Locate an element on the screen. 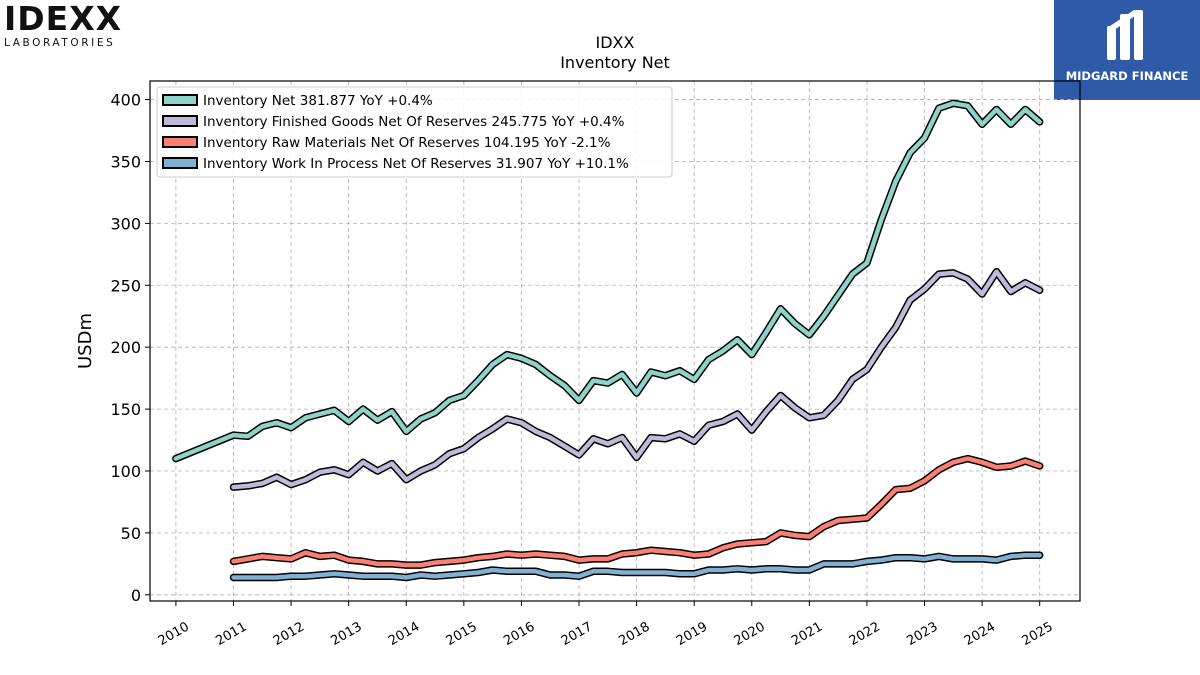 The width and height of the screenshot is (1200, 675). y-tick-label: 100 is located at coordinates (125, 471).